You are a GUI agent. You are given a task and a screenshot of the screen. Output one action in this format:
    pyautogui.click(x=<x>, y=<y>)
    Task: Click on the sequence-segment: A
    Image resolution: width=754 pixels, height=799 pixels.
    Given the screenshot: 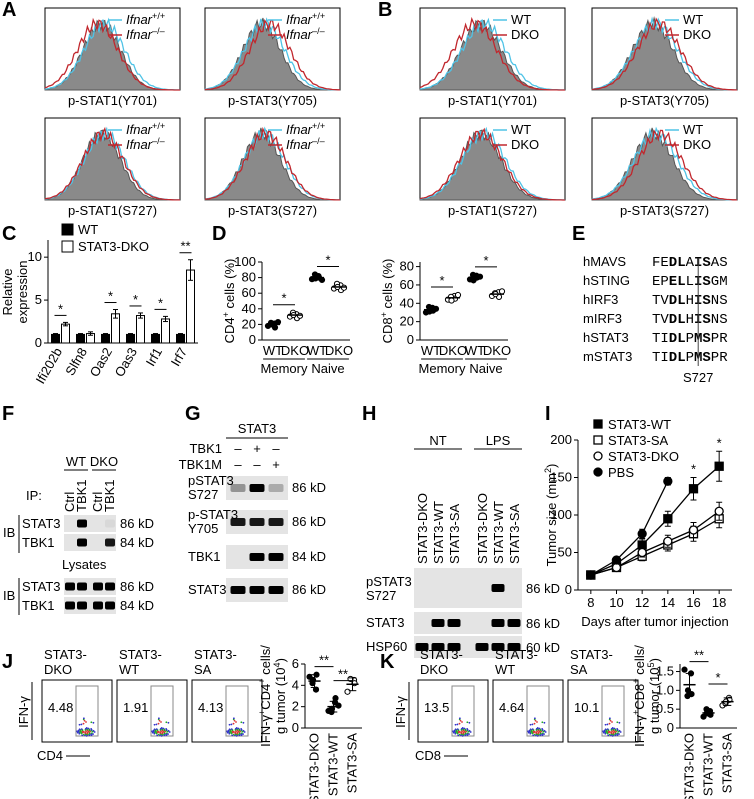 What is the action you would take?
    pyautogui.click(x=690, y=263)
    